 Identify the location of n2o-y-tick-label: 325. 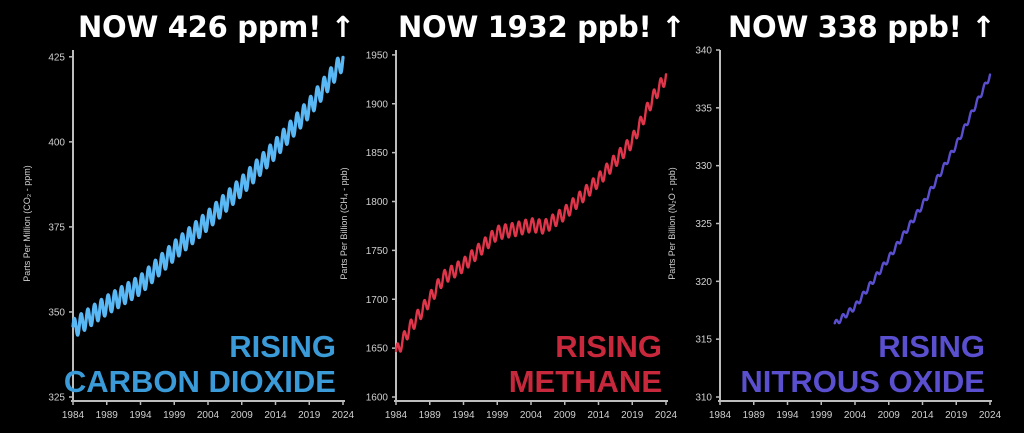
(703, 224).